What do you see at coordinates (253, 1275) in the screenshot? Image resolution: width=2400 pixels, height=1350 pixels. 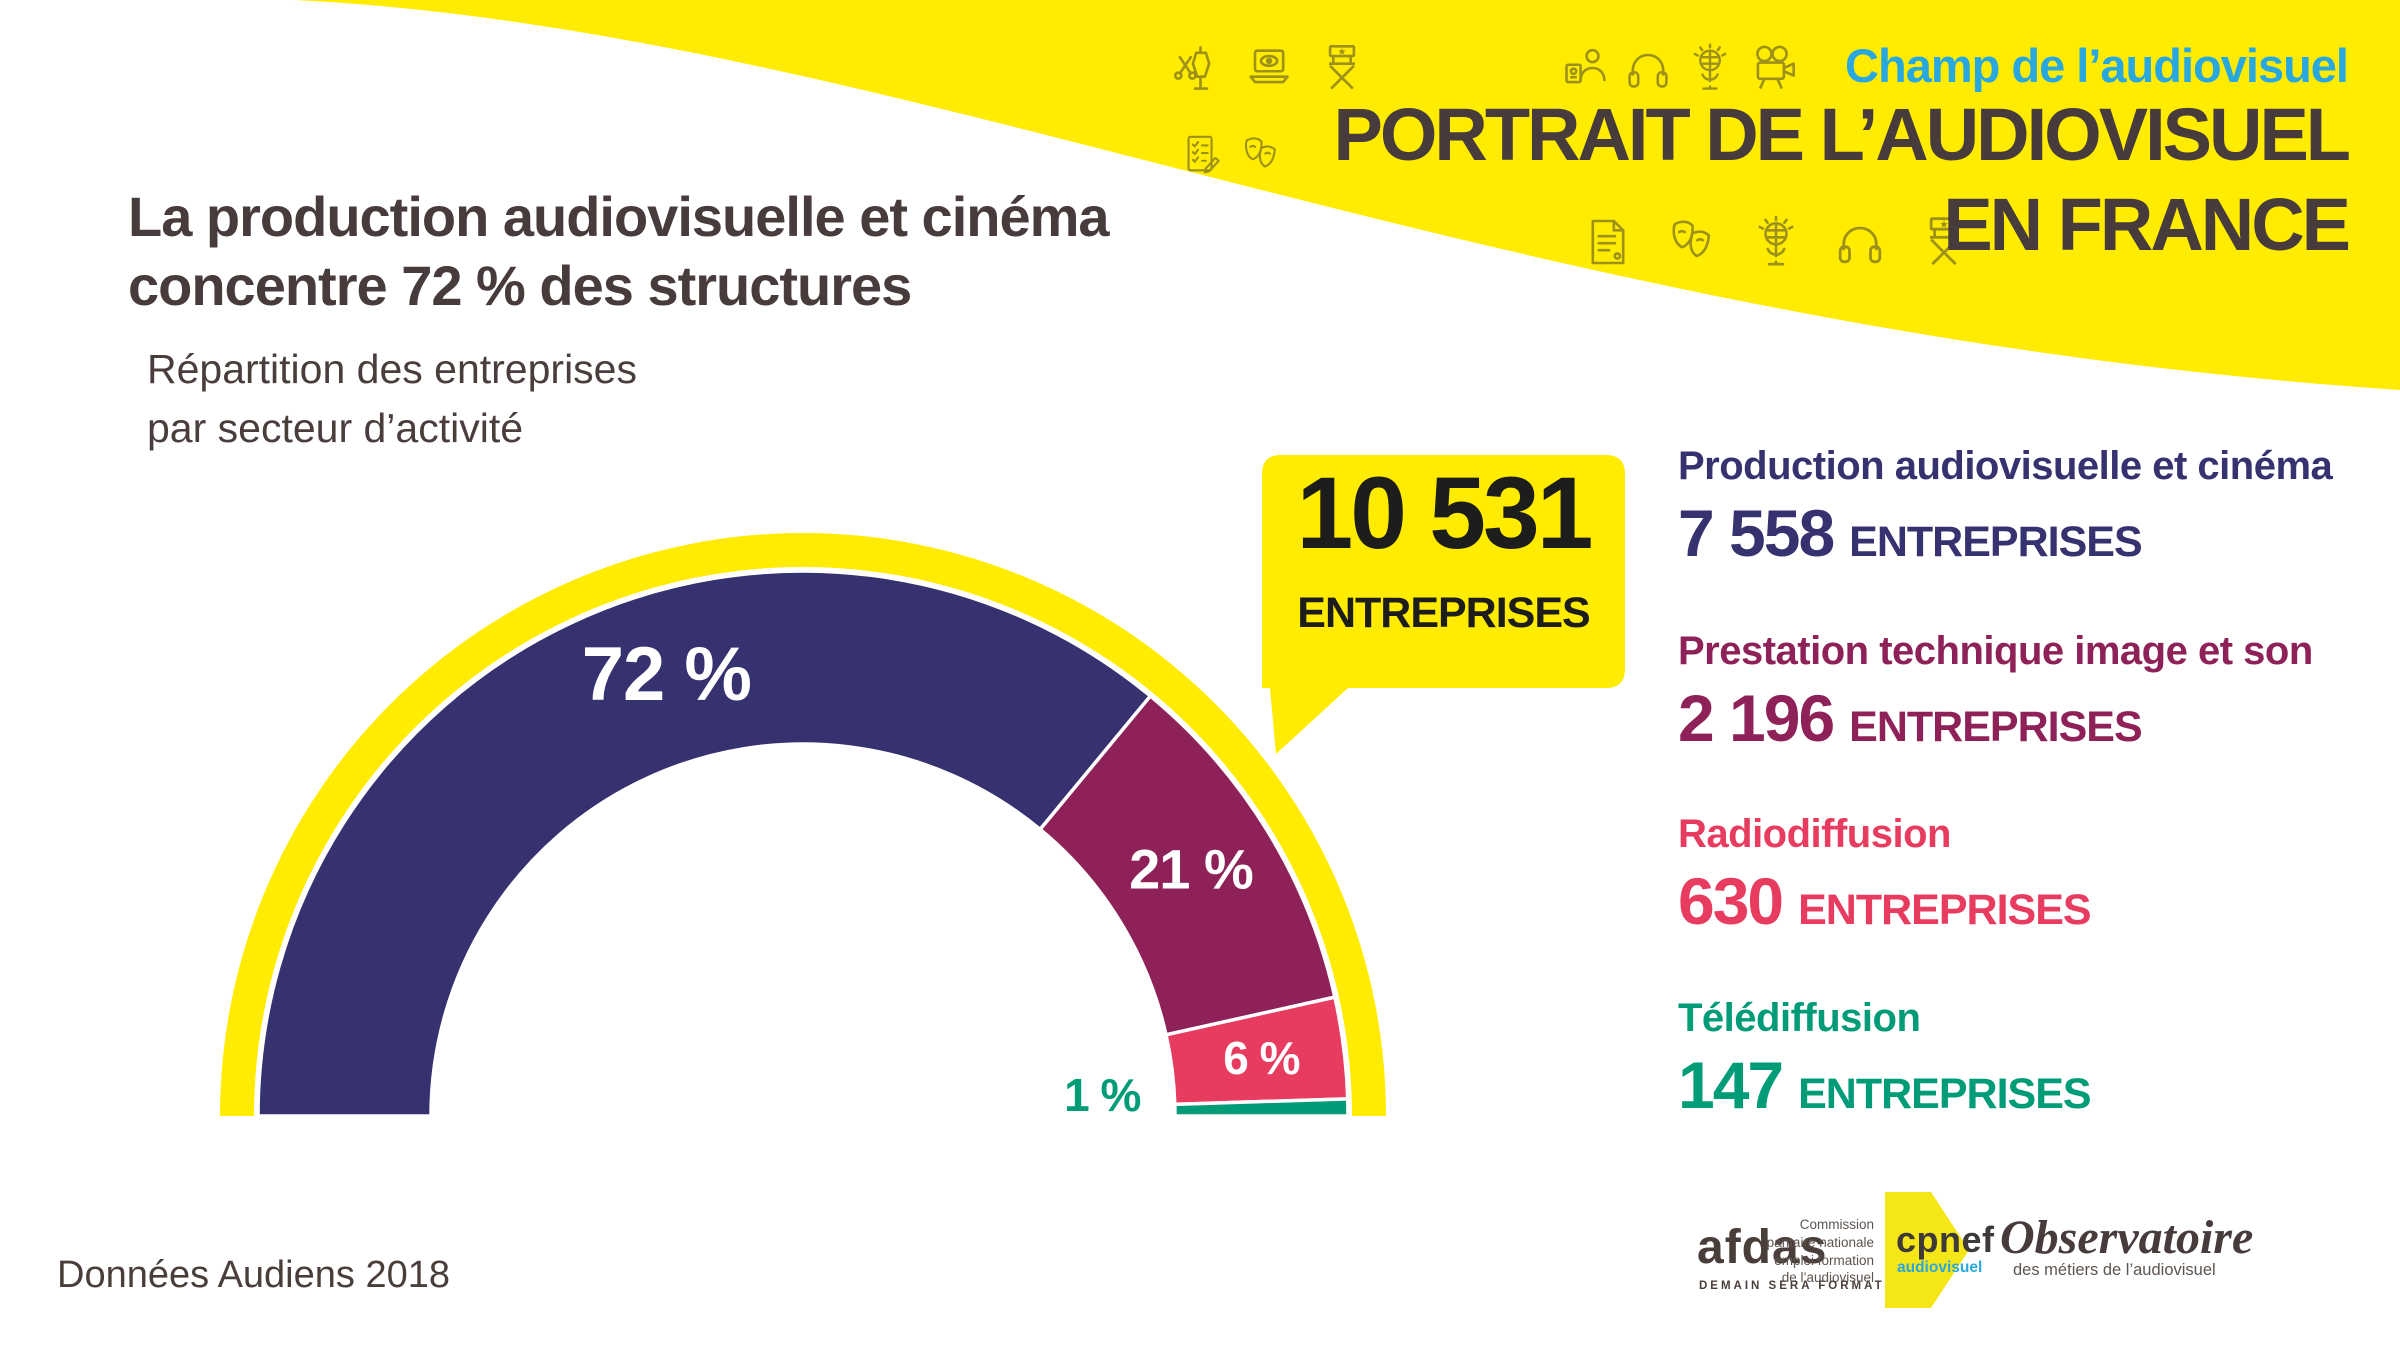 I see `data-source-note: Données Audiens 2018` at bounding box center [253, 1275].